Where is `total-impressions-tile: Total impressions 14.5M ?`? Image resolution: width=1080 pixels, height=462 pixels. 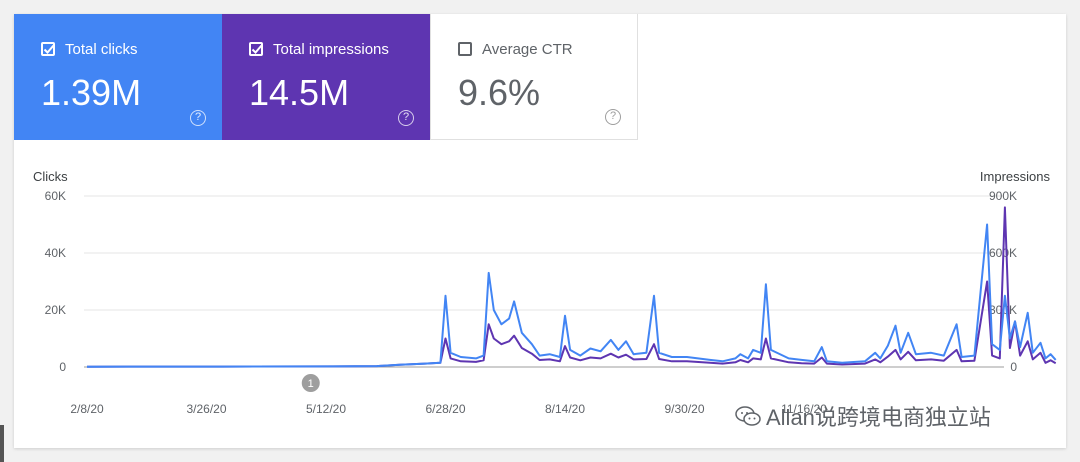 total-impressions-tile: Total impressions 14.5M ? is located at coordinates (326, 77).